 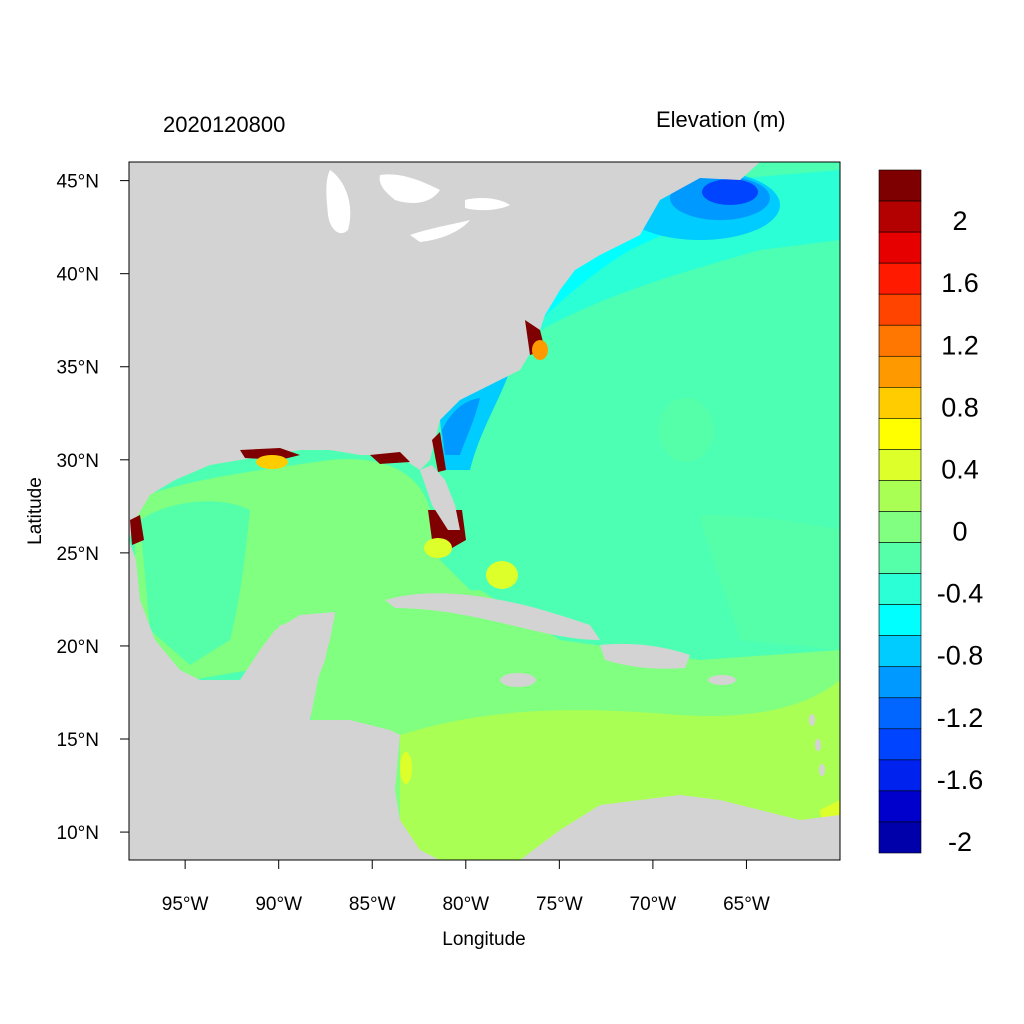 What do you see at coordinates (960, 407) in the screenshot?
I see `colorbar-label: 0.8` at bounding box center [960, 407].